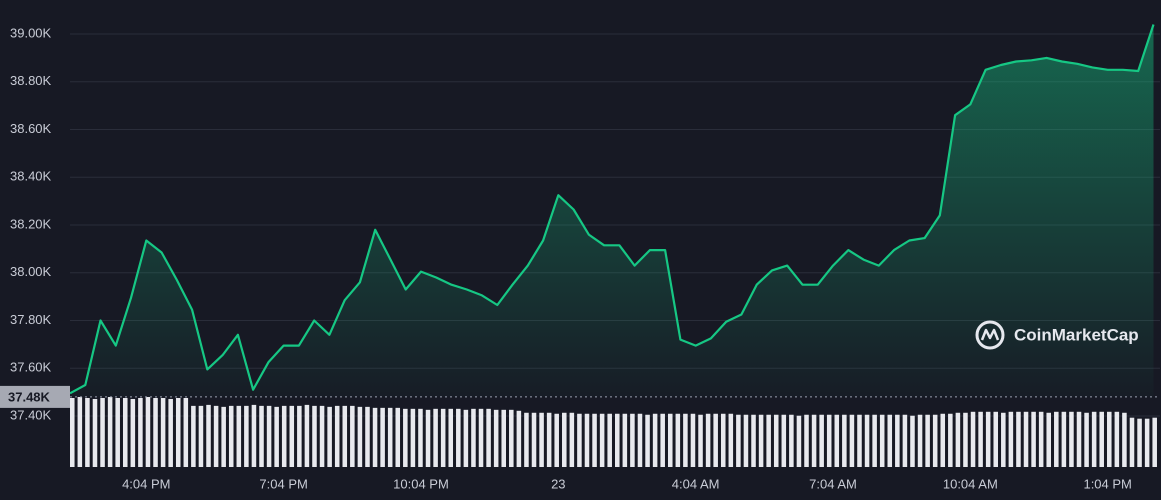  Describe the element at coordinates (31, 176) in the screenshot. I see `y-tick-label: 38.40K` at that location.